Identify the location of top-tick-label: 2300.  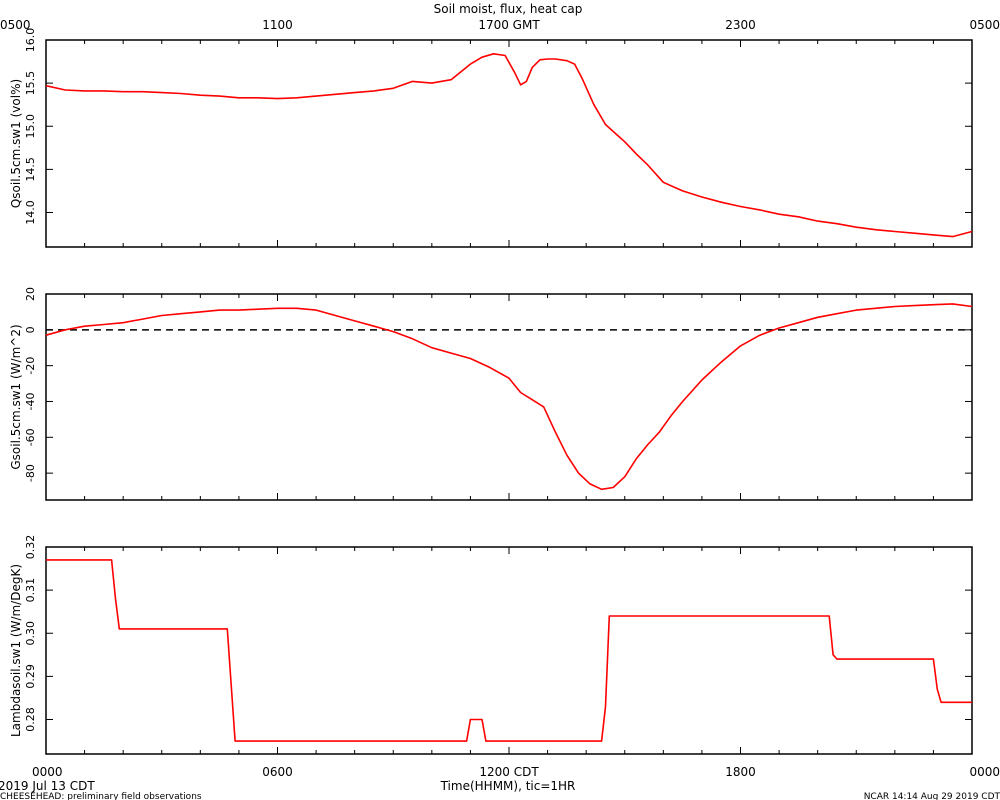
(740, 25).